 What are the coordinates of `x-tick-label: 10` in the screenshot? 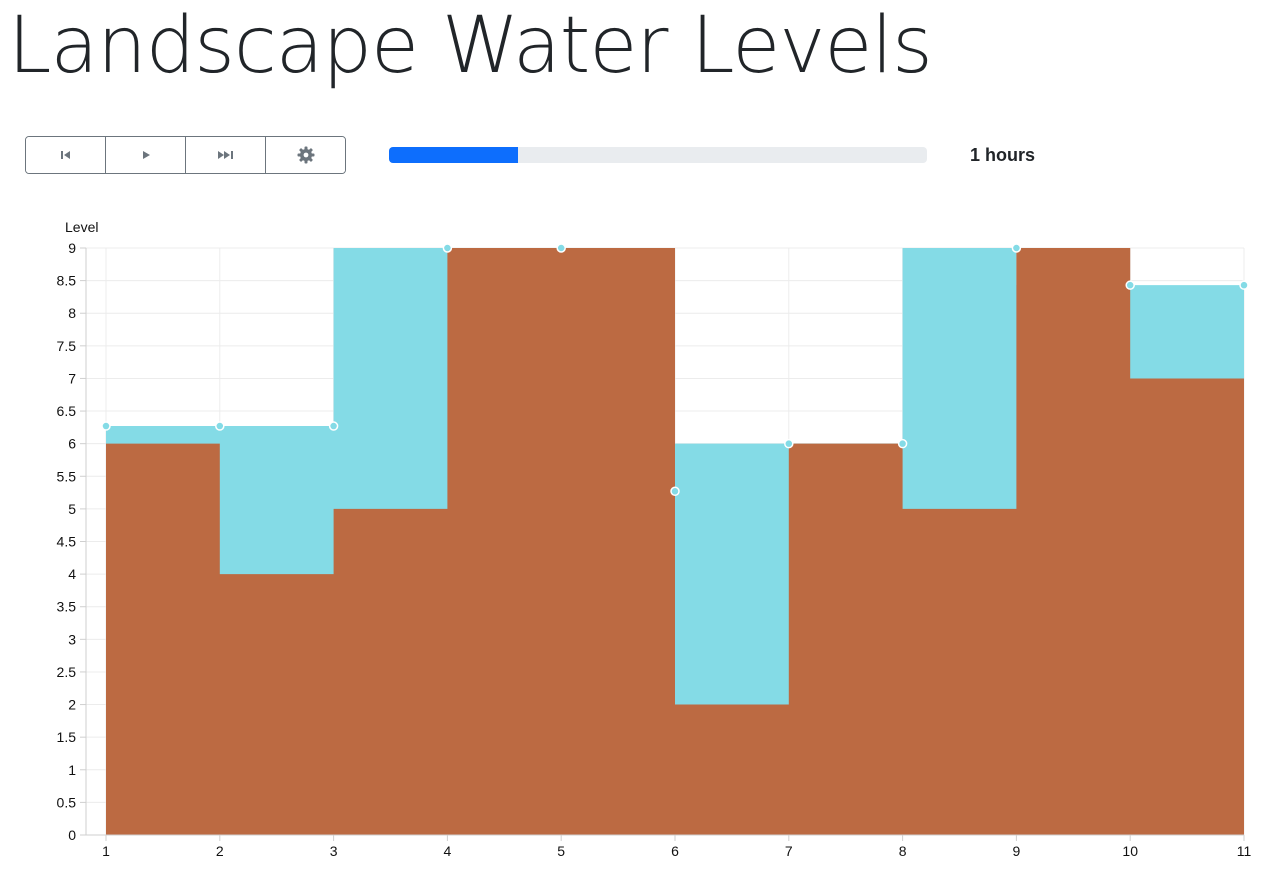 It's located at (1130, 851).